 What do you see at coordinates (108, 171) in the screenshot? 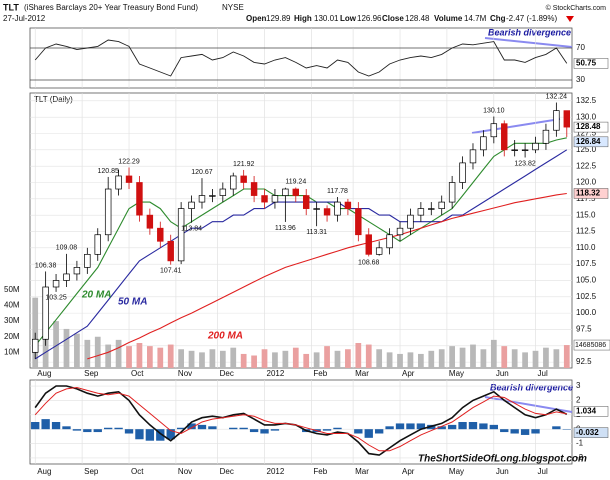
I see `high-label: 120.85` at bounding box center [108, 171].